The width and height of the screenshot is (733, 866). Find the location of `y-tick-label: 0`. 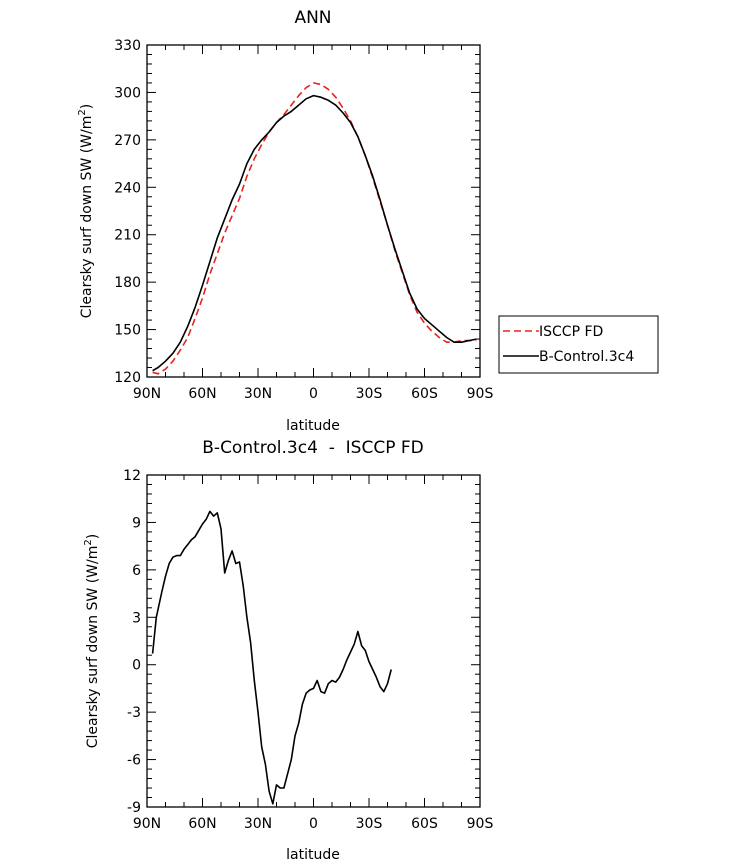

y-tick-label: 0 is located at coordinates (136, 666).